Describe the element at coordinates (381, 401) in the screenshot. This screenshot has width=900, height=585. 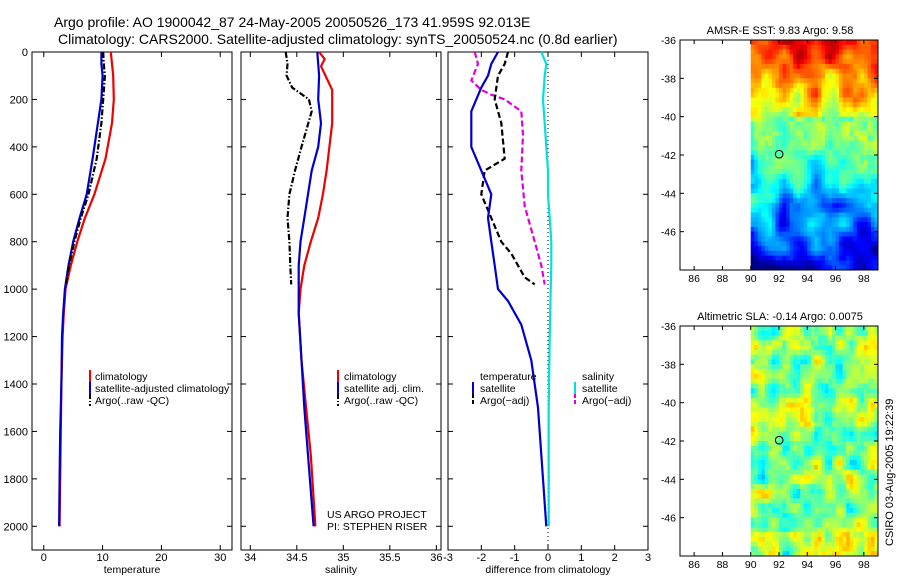
I see `legend-argo: Argo(..raw -QC)` at that location.